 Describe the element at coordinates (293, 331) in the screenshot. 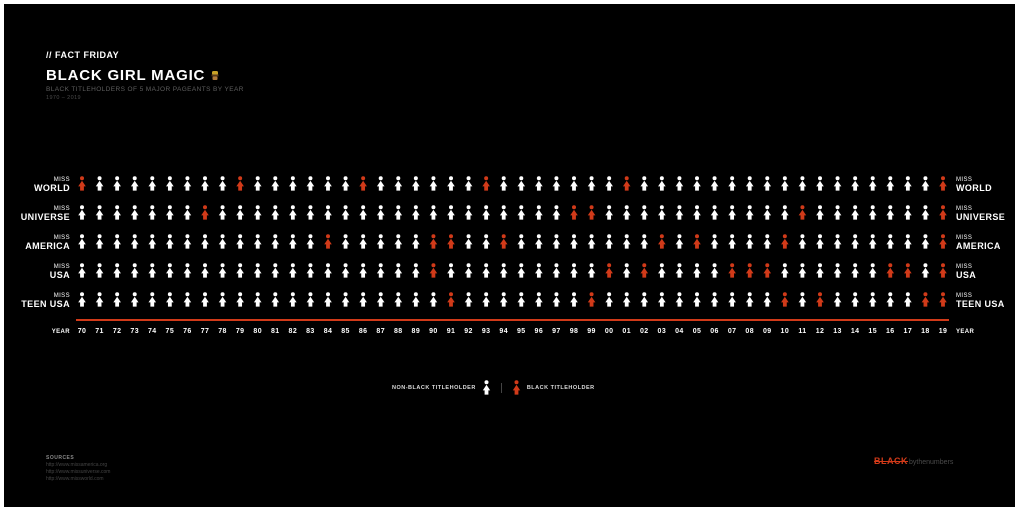

I see `year-tick-label: 82` at that location.